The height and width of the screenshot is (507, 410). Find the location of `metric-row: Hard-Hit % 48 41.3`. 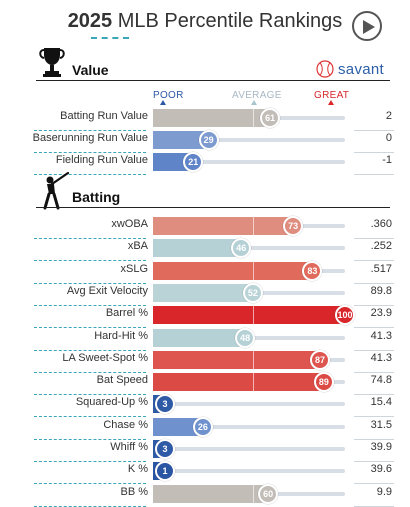

metric-row: Hard-Hit % 48 41.3 is located at coordinates (205, 338).